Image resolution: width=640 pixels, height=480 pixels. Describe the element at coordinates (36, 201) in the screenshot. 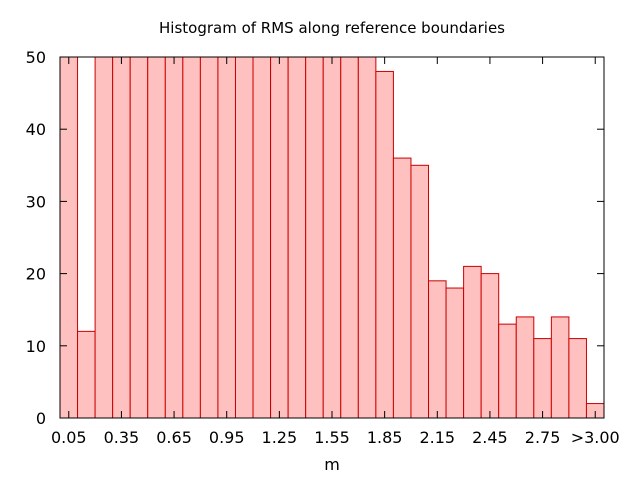

I see `y-tick-label-3: 30` at that location.